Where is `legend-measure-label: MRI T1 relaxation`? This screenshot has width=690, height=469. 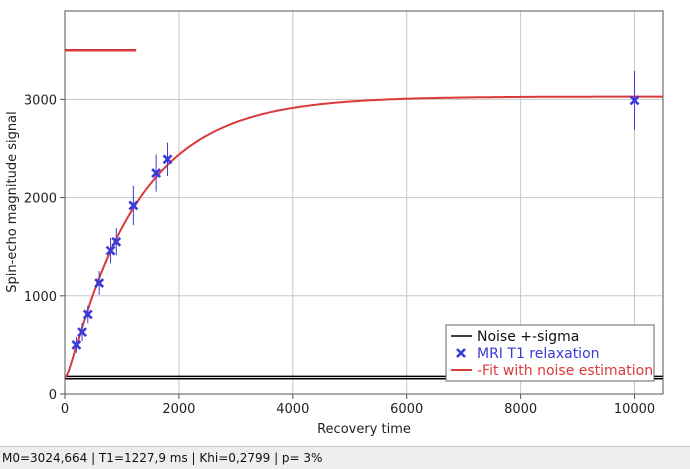
legend-measure-label: MRI T1 relaxation is located at coordinates (538, 354).